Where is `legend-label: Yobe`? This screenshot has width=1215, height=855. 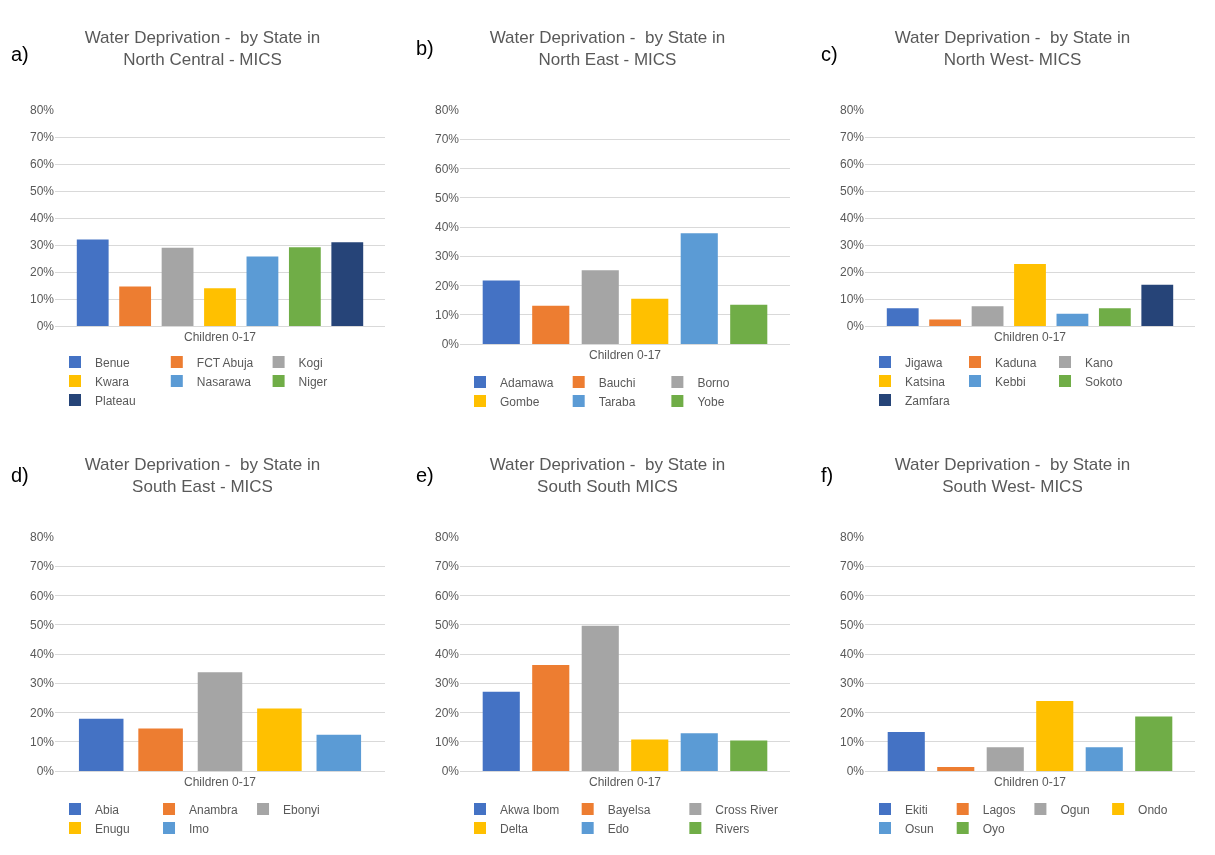 legend-label: Yobe is located at coordinates (711, 401).